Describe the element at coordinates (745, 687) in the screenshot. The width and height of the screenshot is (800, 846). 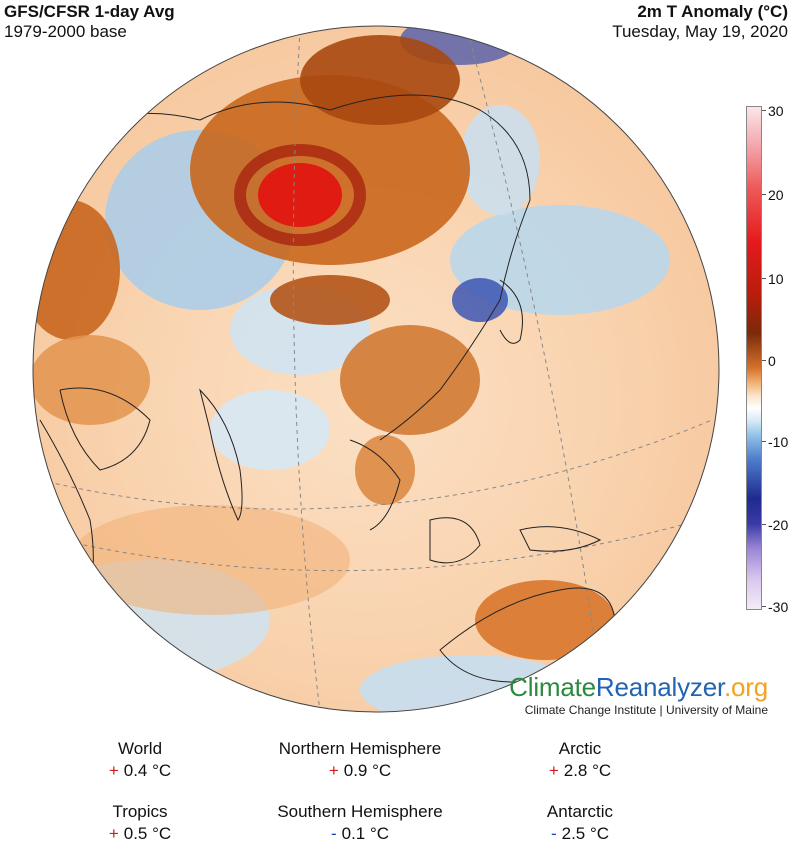
I see `logo-part-org: .org` at that location.